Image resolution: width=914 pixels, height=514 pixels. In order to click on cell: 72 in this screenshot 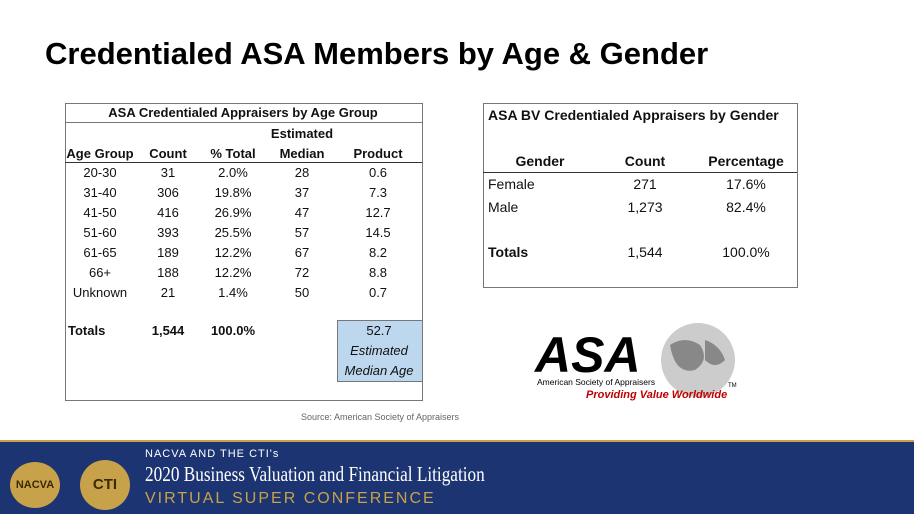, I will do `click(302, 272)`.